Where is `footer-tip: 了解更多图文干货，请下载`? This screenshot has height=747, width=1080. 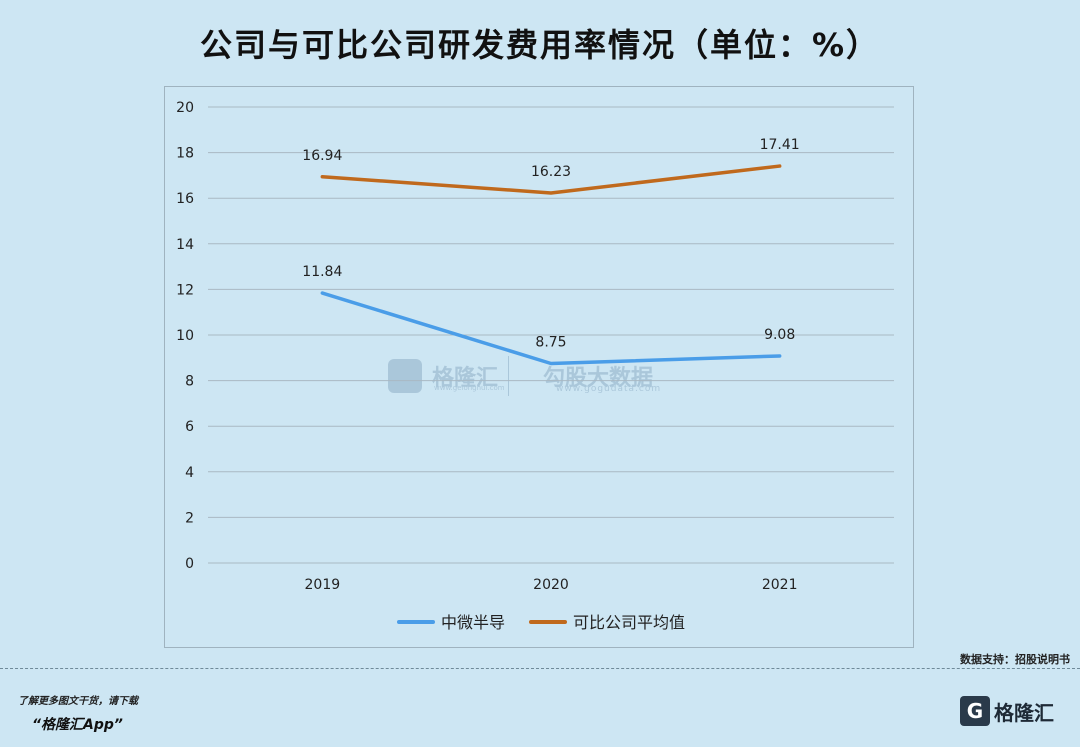
footer-tip: 了解更多图文干货，请下载 is located at coordinates (78, 701).